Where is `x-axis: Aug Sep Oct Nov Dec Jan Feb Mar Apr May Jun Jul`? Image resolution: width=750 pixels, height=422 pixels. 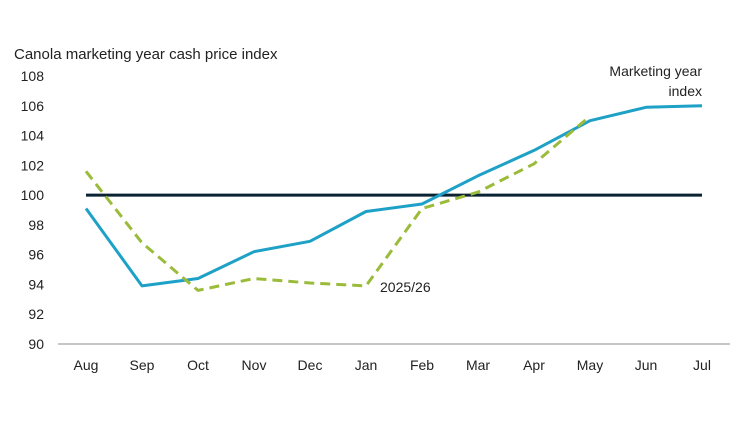
x-axis: Aug Sep Oct Nov Dec Jan Feb Mar Apr May Jun Jul is located at coordinates (394, 358).